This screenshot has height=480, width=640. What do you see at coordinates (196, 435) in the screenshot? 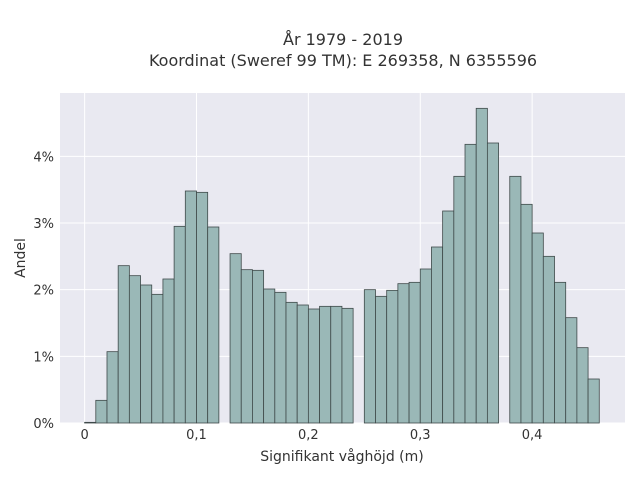
I see `x-tick-label: 0,1` at bounding box center [196, 435].